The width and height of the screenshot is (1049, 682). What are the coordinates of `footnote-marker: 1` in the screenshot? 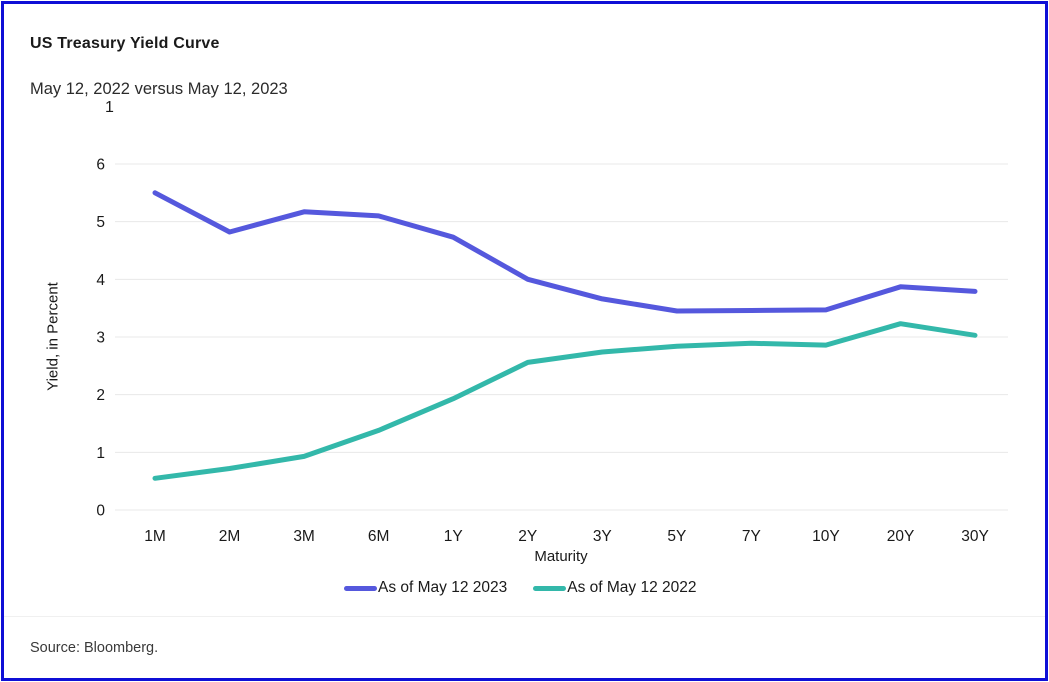 It's located at (109, 107).